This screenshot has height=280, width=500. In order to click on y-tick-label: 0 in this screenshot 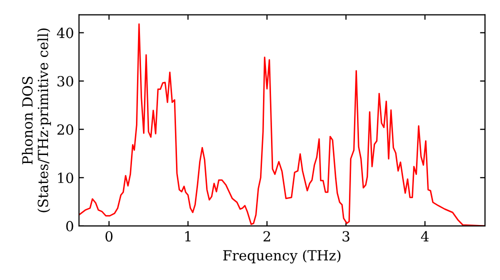, I will do `click(70, 226)`.